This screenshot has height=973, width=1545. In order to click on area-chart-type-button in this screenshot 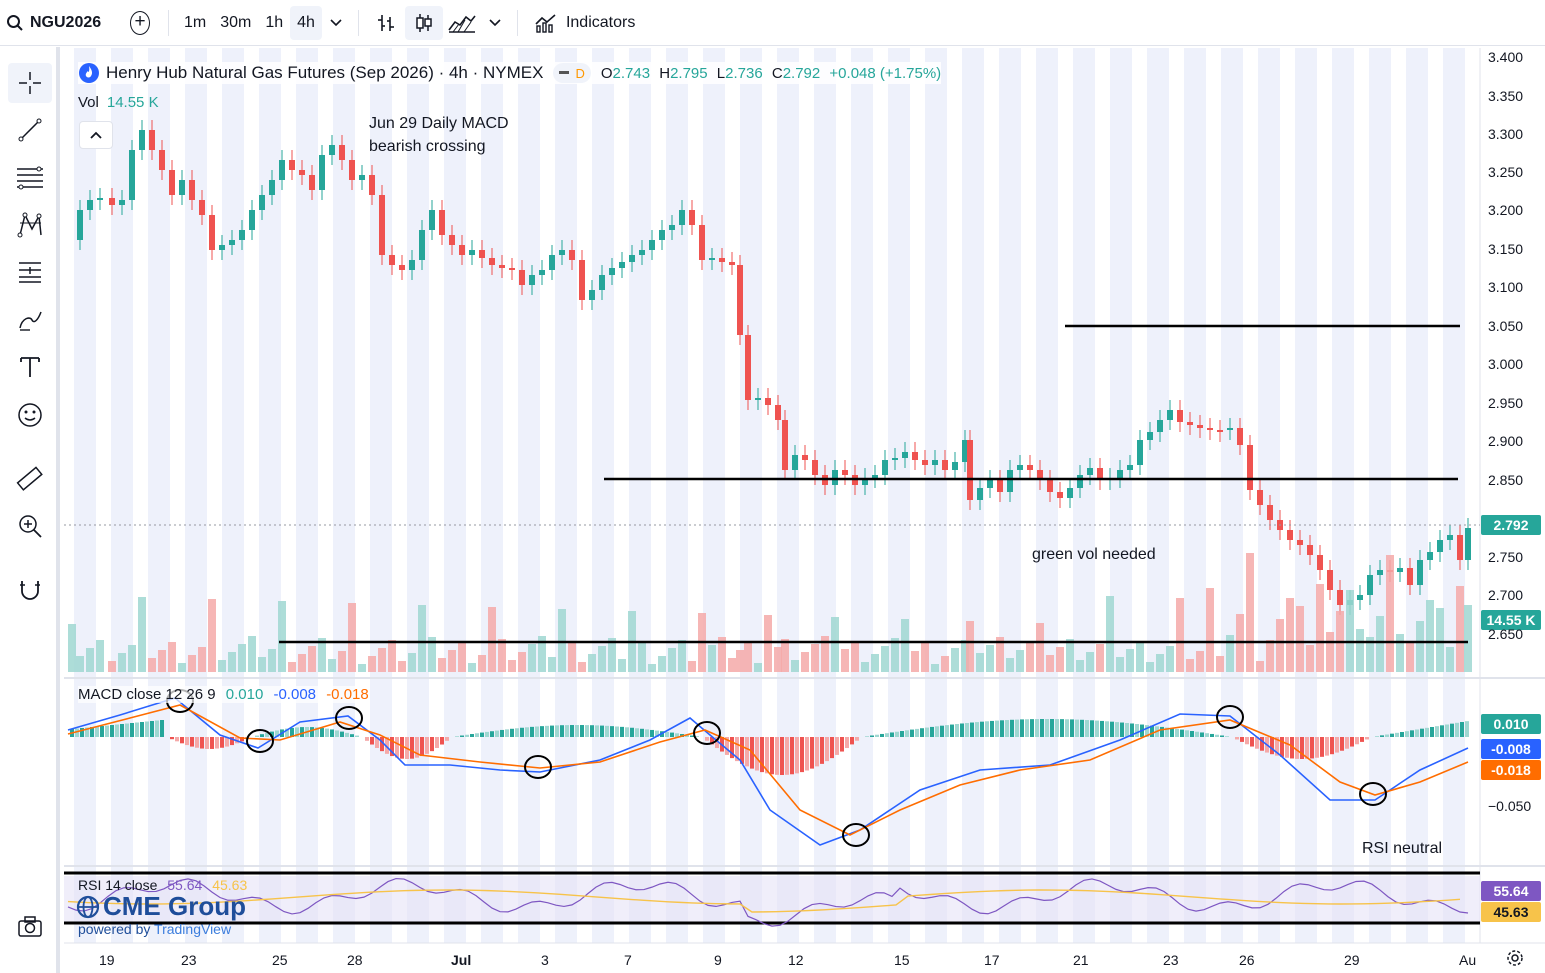, I will do `click(462, 23)`.